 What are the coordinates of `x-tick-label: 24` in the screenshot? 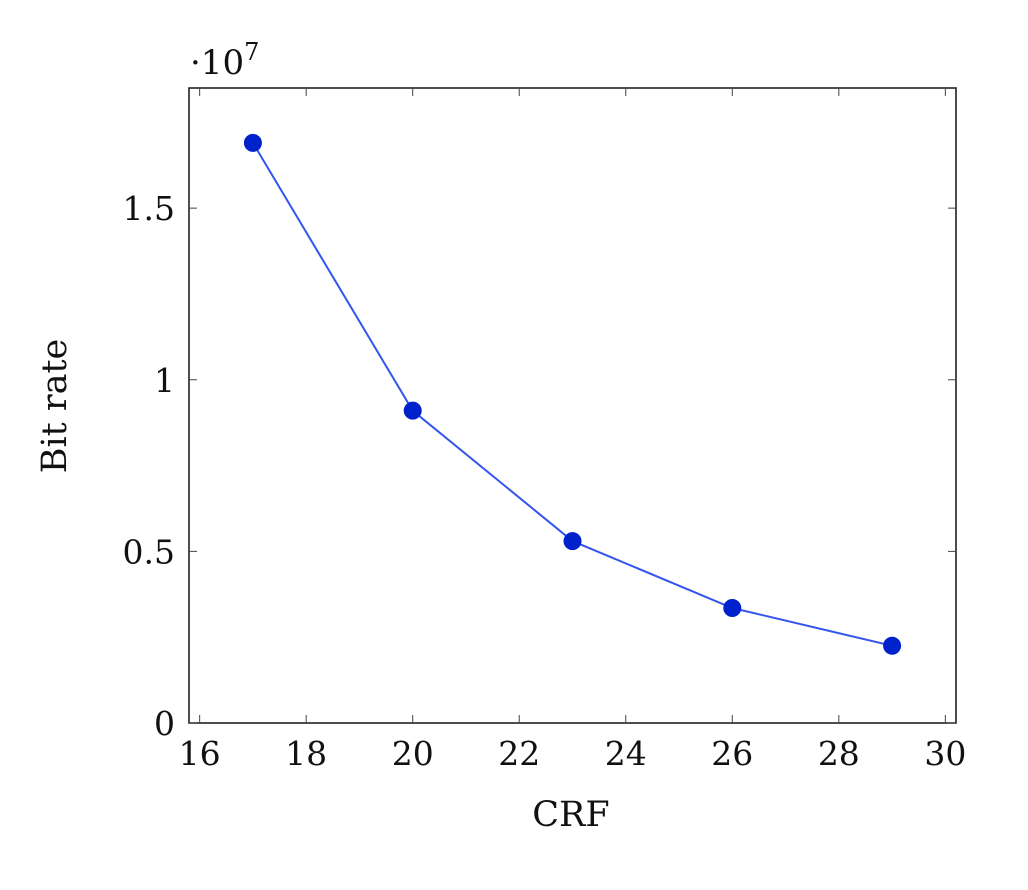 It's located at (626, 753).